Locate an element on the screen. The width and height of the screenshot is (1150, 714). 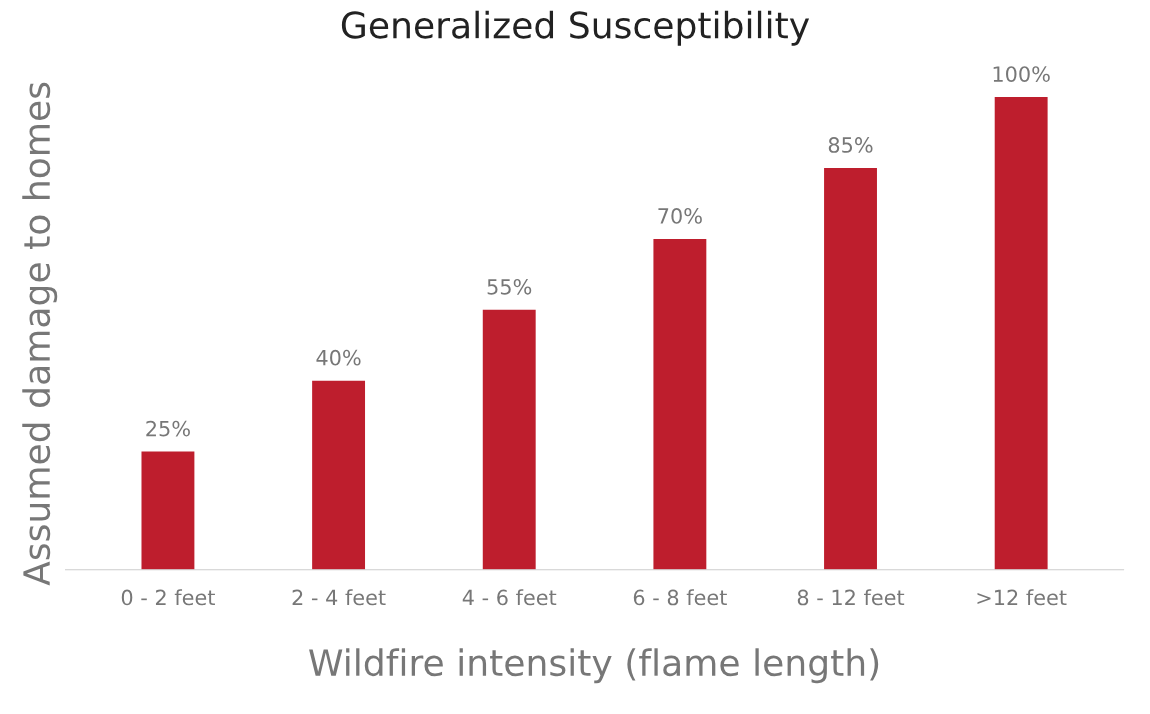
y-axis-title: Assumed damage to homes is located at coordinates (40, 334).